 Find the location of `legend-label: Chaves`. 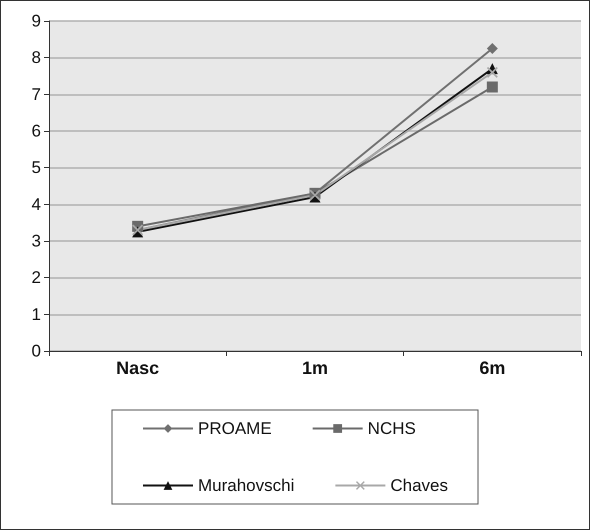

legend-label: Chaves is located at coordinates (419, 485).